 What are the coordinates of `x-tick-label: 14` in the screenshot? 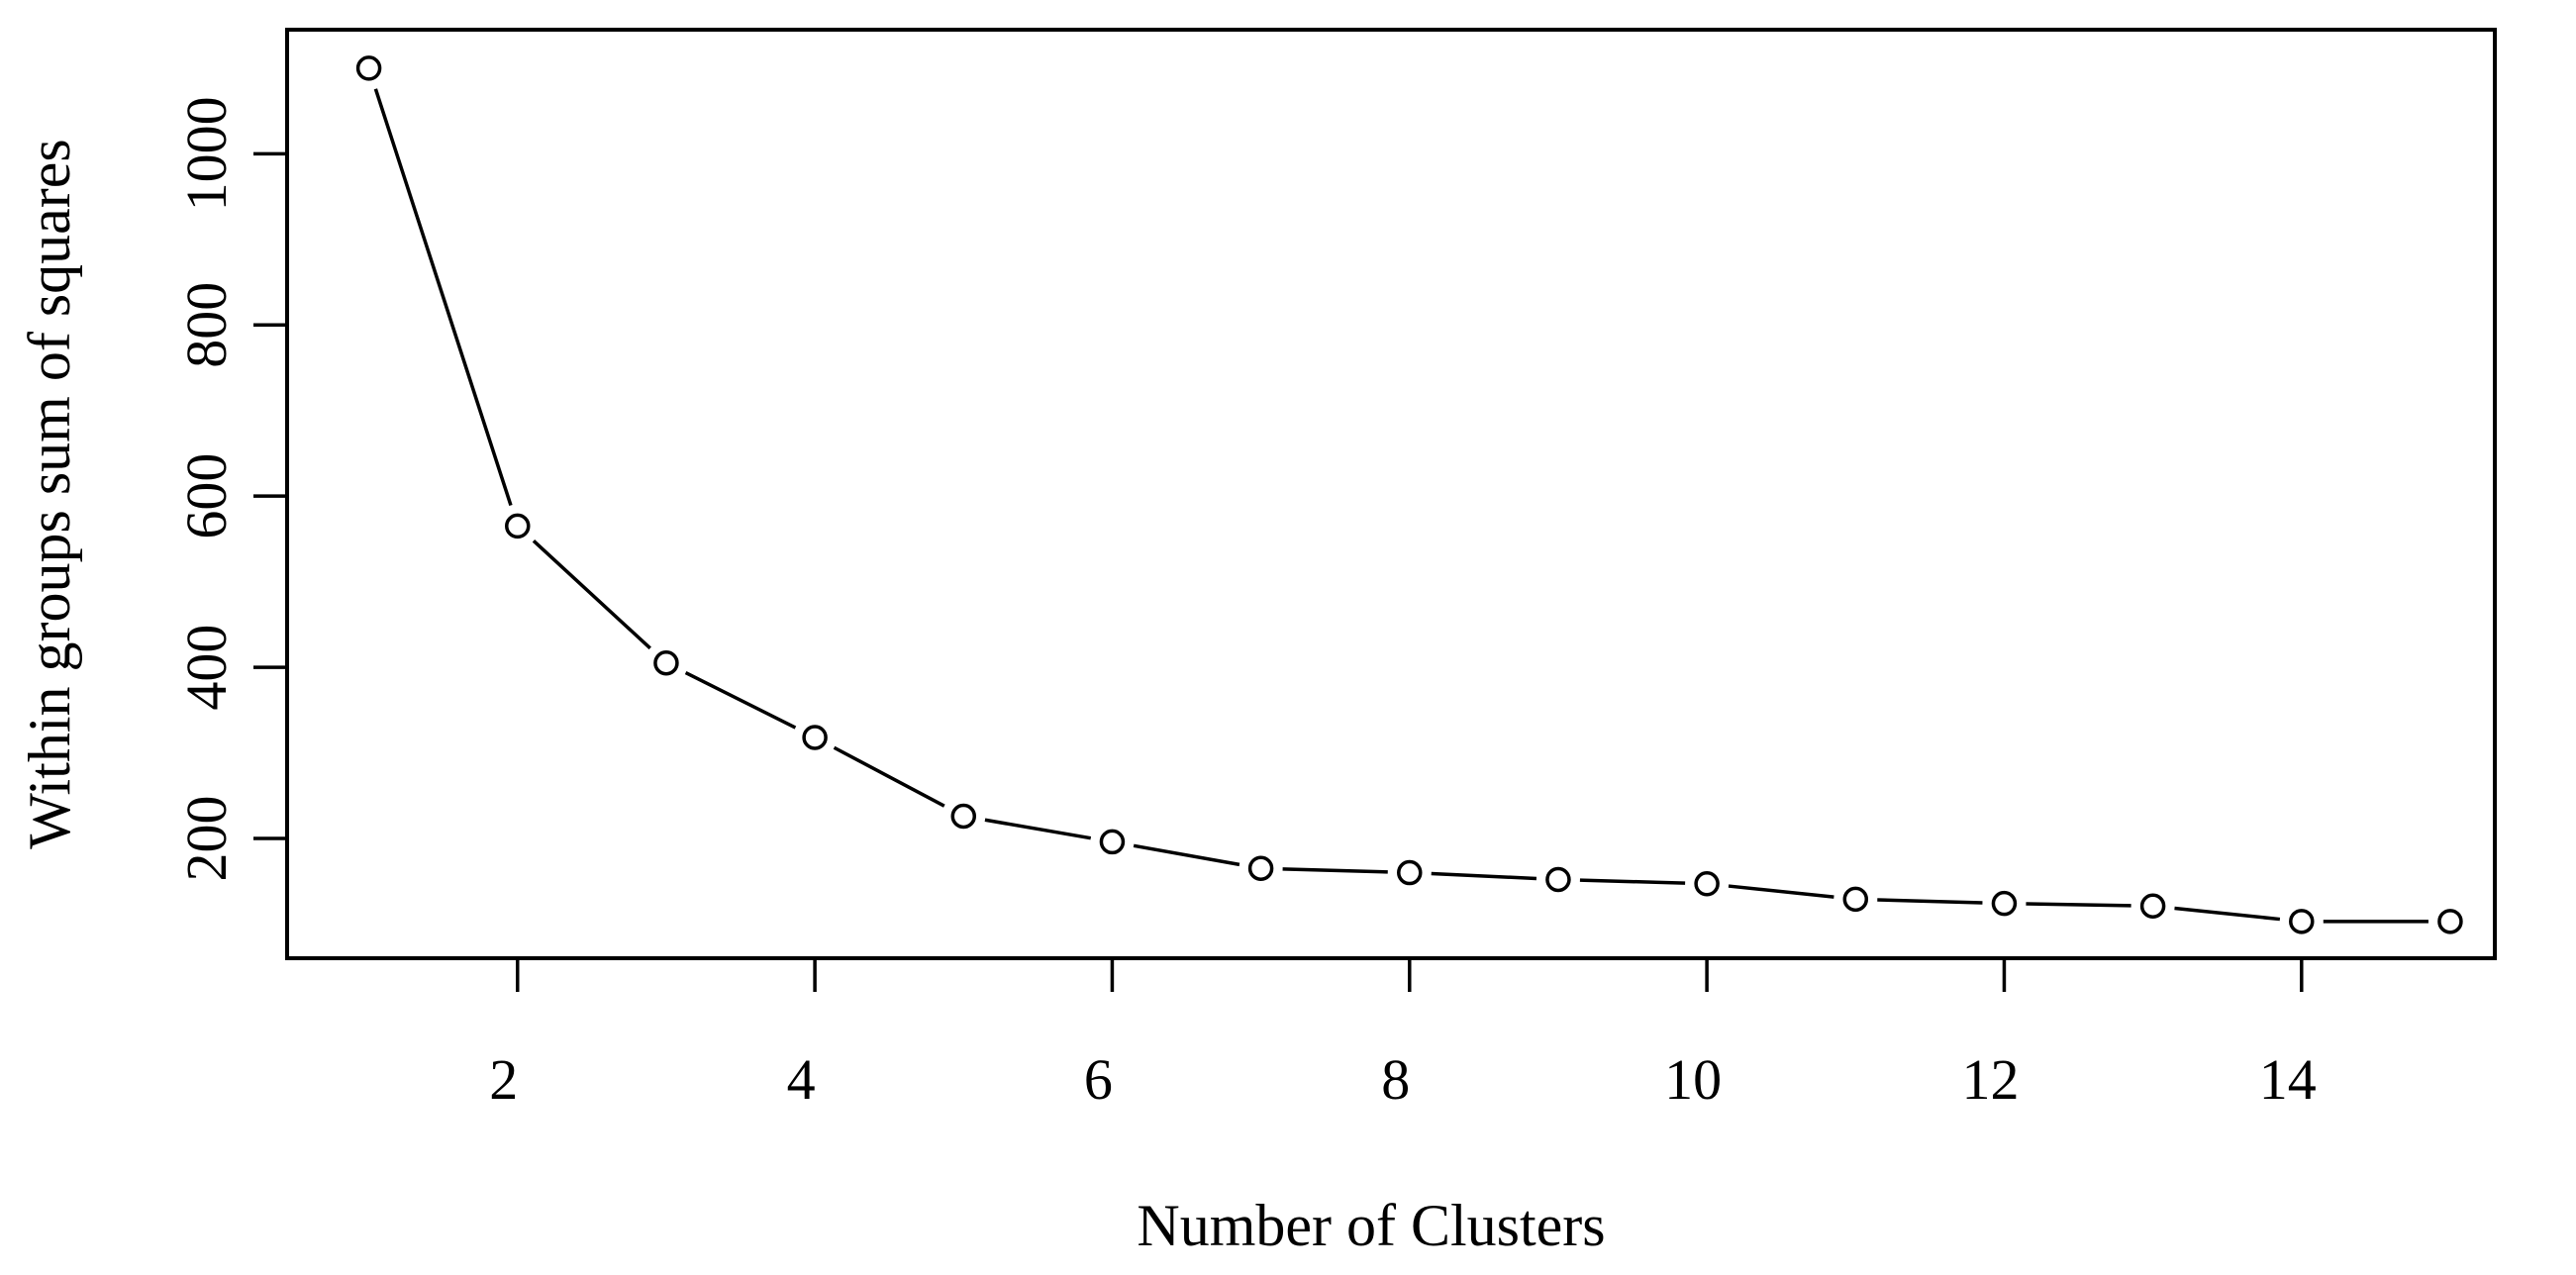 It's located at (2288, 1079).